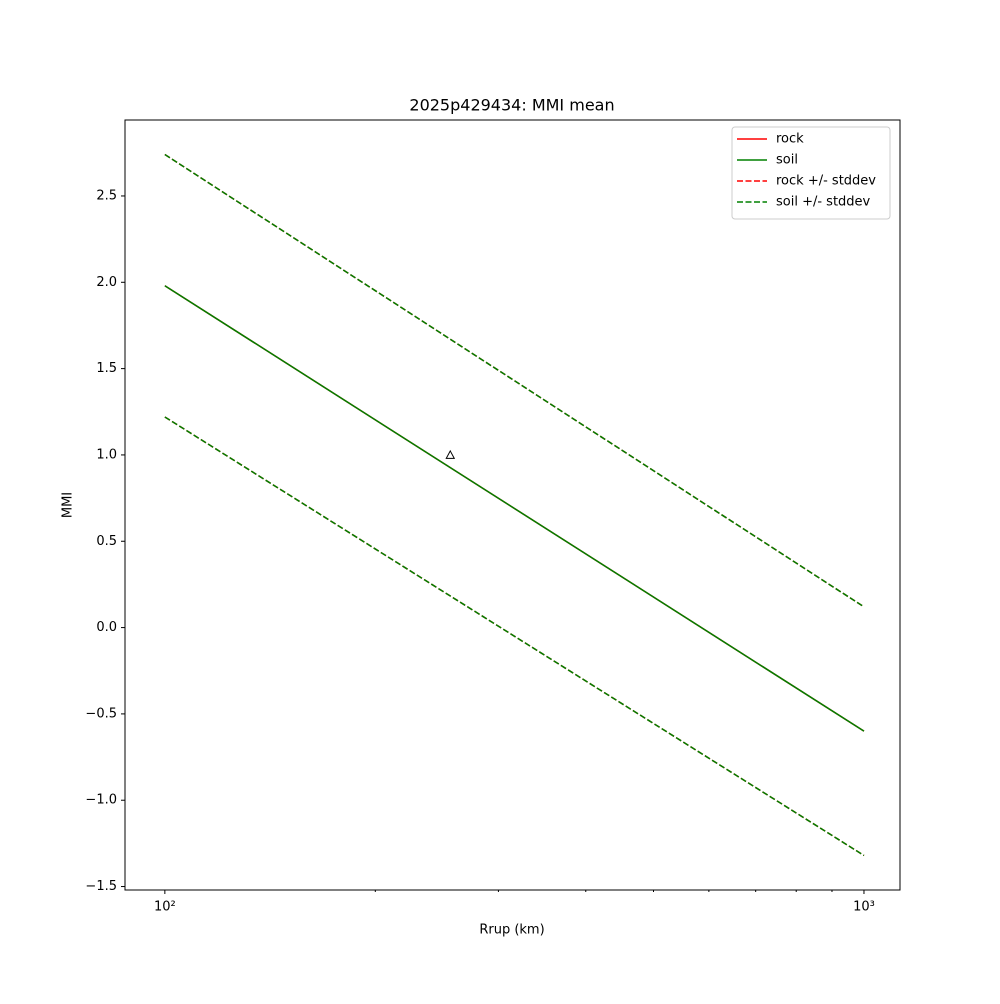 The image size is (1000, 1004). What do you see at coordinates (823, 202) in the screenshot?
I see `legend-label: soil +/- stddev` at bounding box center [823, 202].